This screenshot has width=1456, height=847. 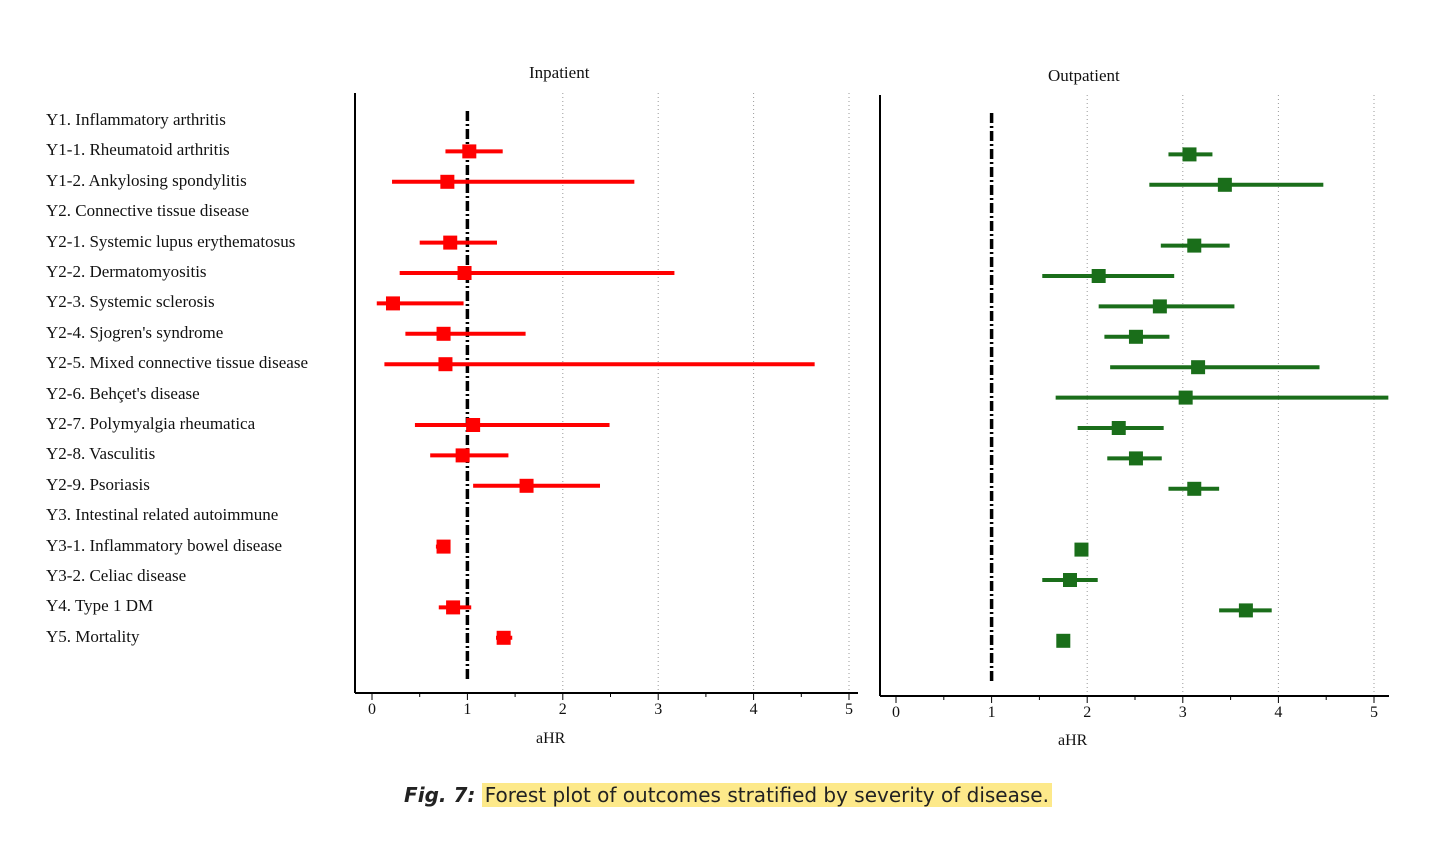 What do you see at coordinates (100, 606) in the screenshot?
I see `row-label: Y4. Type 1 DM` at bounding box center [100, 606].